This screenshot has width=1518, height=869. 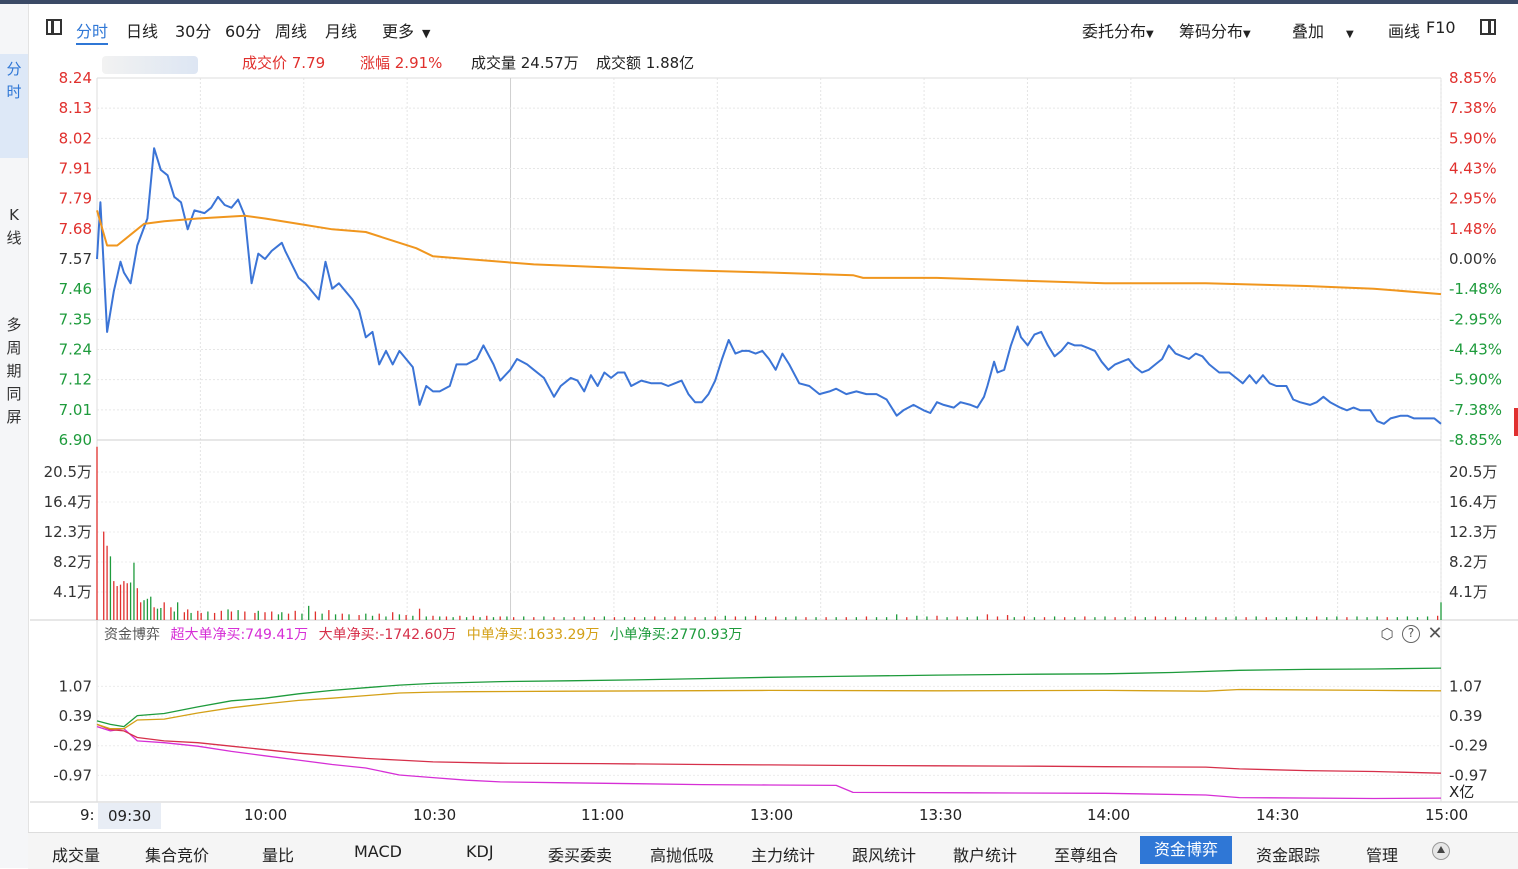 What do you see at coordinates (398, 31) in the screenshot?
I see `more-dropdown-label: 更多` at bounding box center [398, 31].